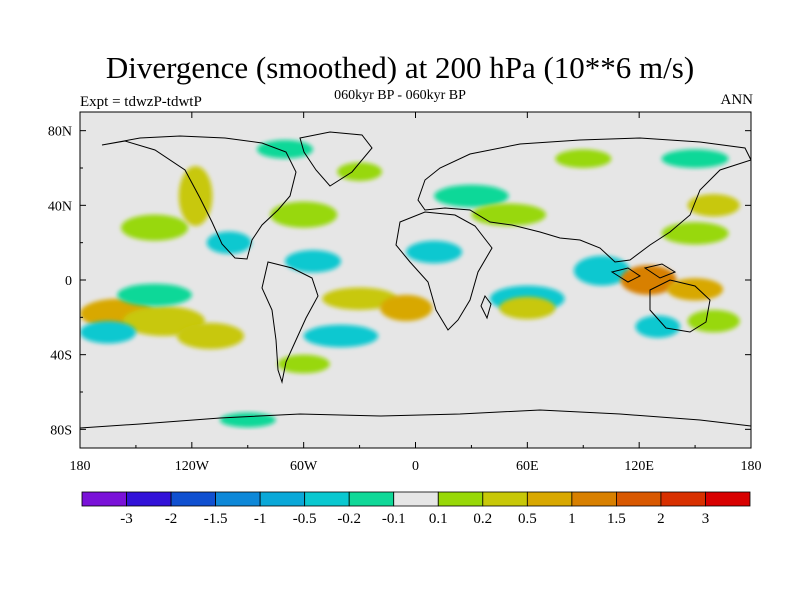 The height and width of the screenshot is (600, 800). What do you see at coordinates (416, 509) in the screenshot?
I see `colorbar: -3 -2 -1.5 -1 -0.5 -0.2 -0.1 0.1 0.2 0.5 1 1.5 2 3` at bounding box center [416, 509].